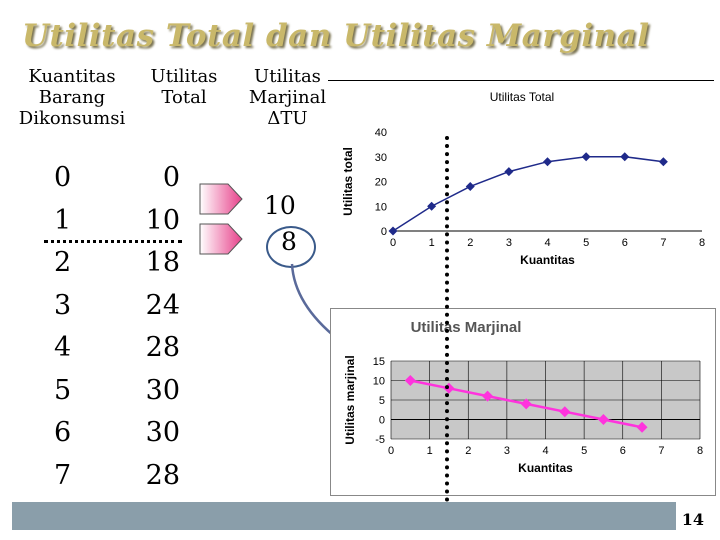 The height and width of the screenshot is (540, 720). What do you see at coordinates (521, 80) in the screenshot?
I see `header-rule` at bounding box center [521, 80].